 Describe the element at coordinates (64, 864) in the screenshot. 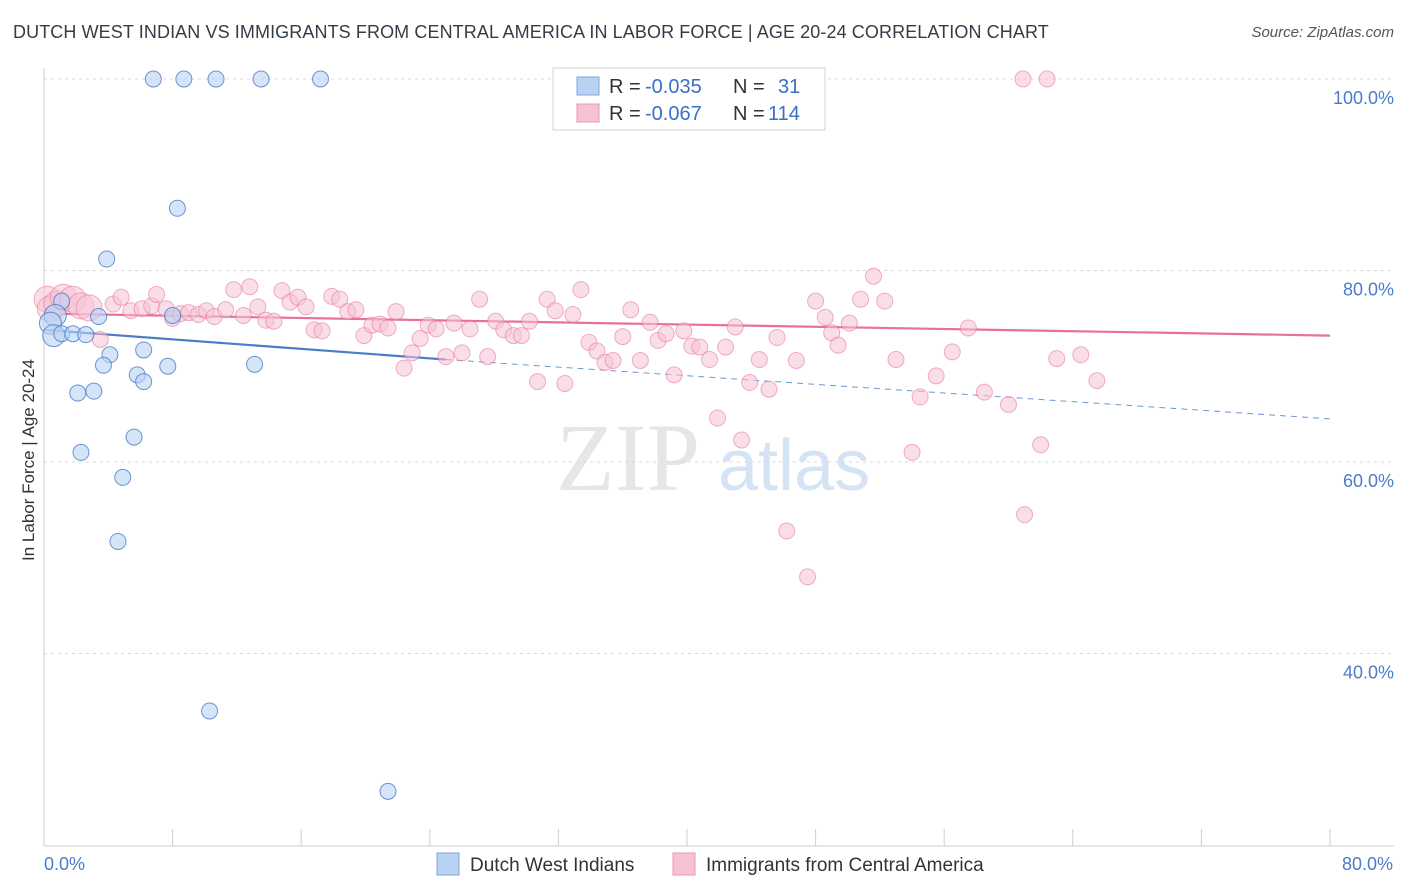

I see `x-tick-label: 0.0%` at that location.